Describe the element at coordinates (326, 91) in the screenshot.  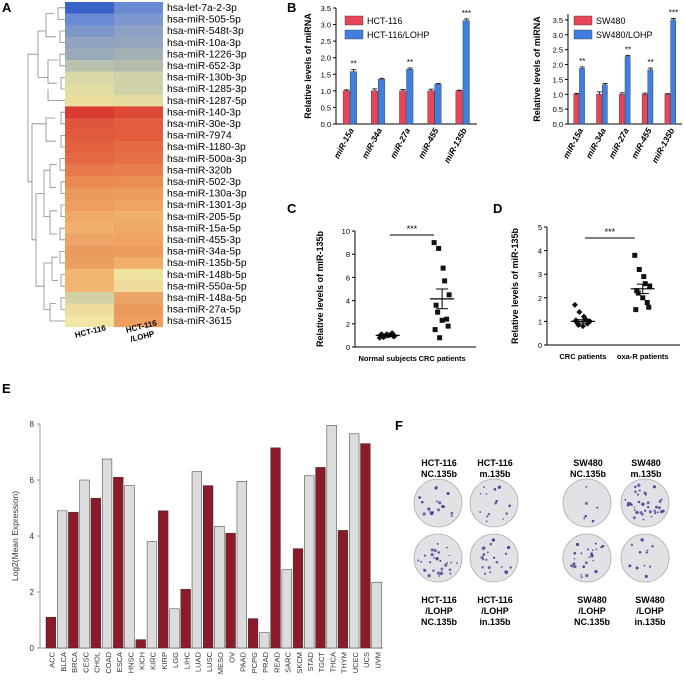
I see `y-tick-label: 1.0` at that location.